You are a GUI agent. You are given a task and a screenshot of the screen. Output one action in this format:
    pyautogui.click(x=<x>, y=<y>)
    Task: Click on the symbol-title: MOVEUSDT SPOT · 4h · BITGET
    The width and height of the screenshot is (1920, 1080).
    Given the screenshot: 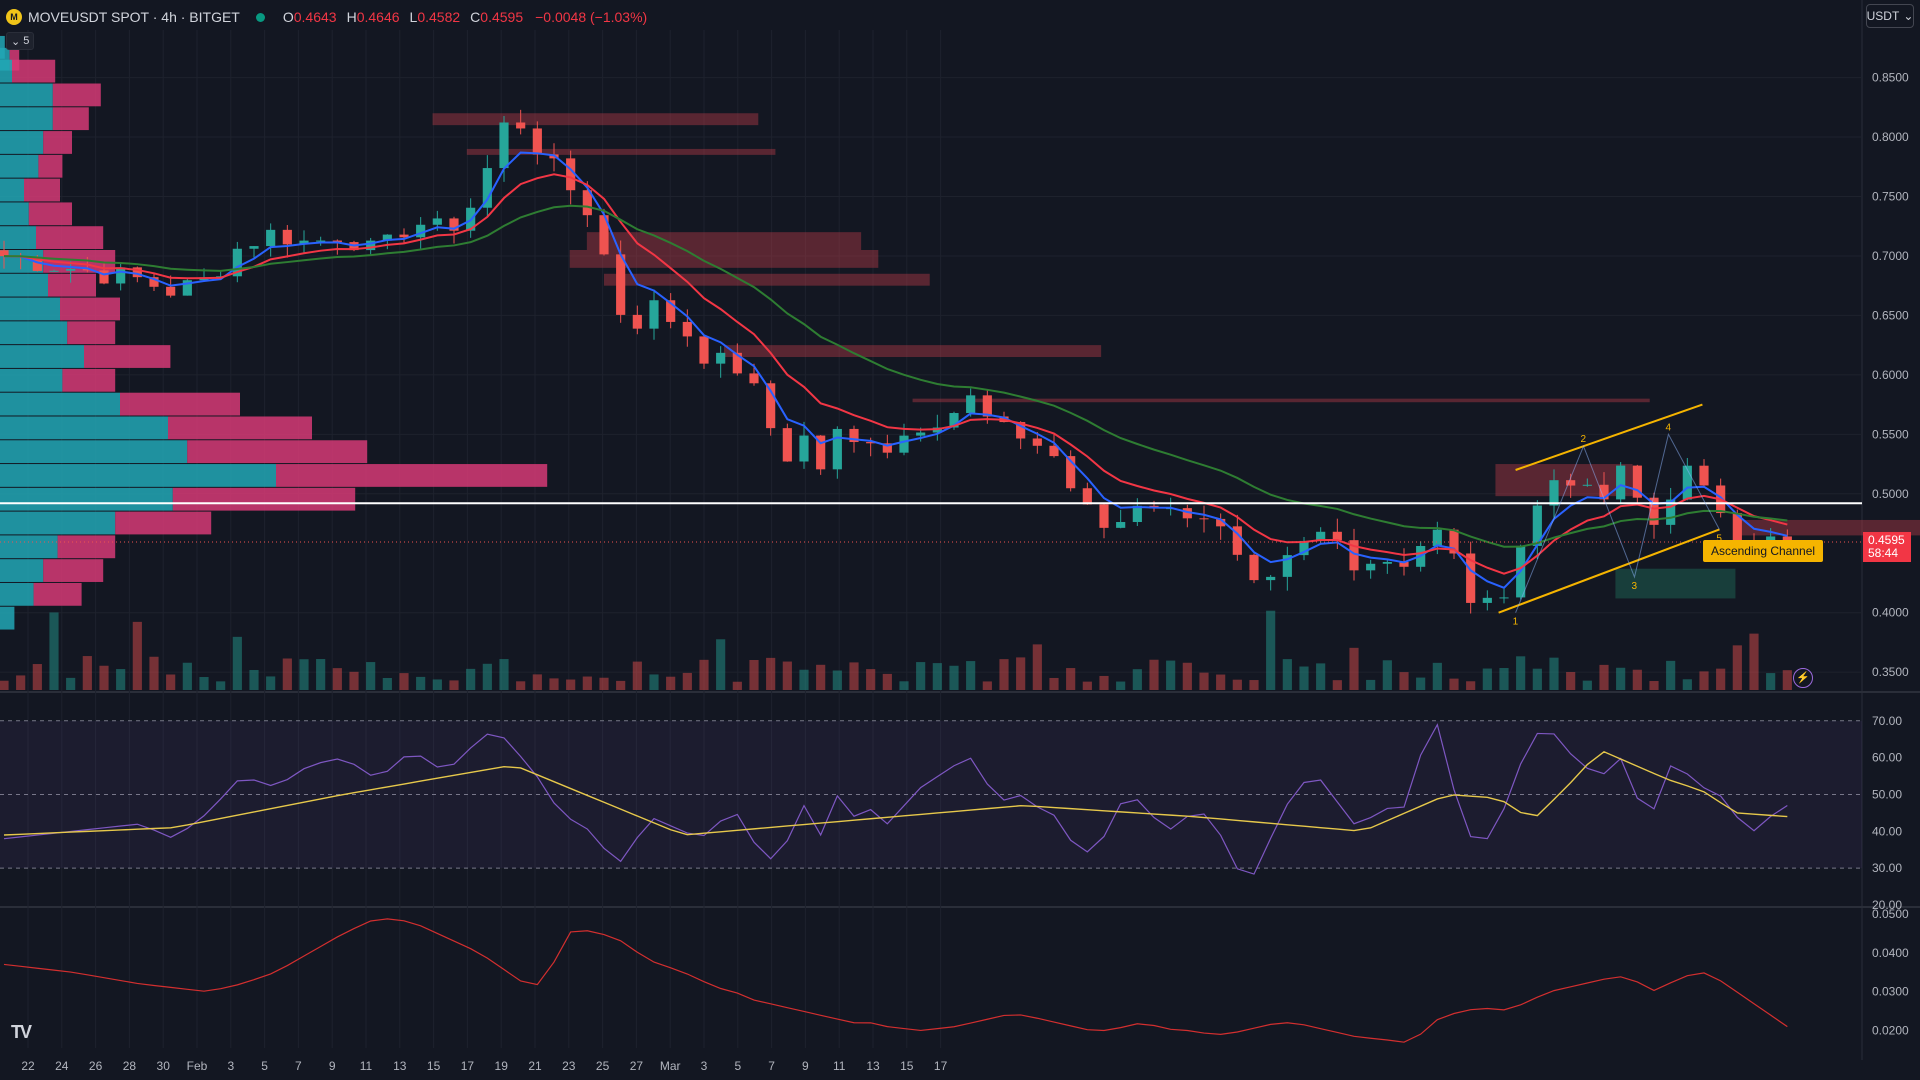 What is the action you would take?
    pyautogui.click(x=134, y=17)
    